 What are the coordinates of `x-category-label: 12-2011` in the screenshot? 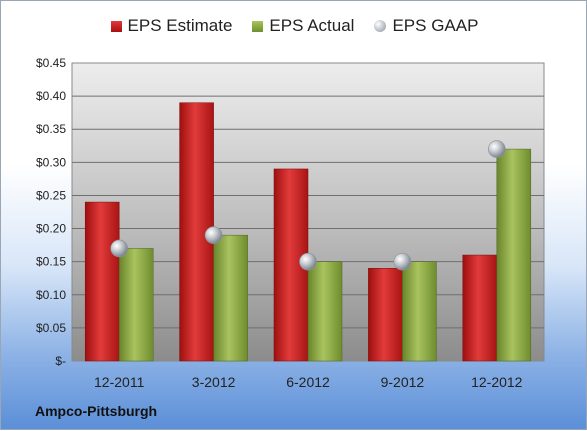 It's located at (119, 382).